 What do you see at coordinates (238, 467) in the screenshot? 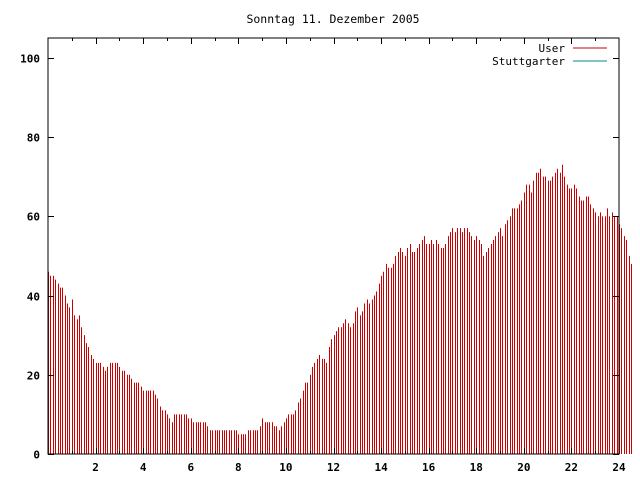
I see `x-tick-label-8: 8` at bounding box center [238, 467].